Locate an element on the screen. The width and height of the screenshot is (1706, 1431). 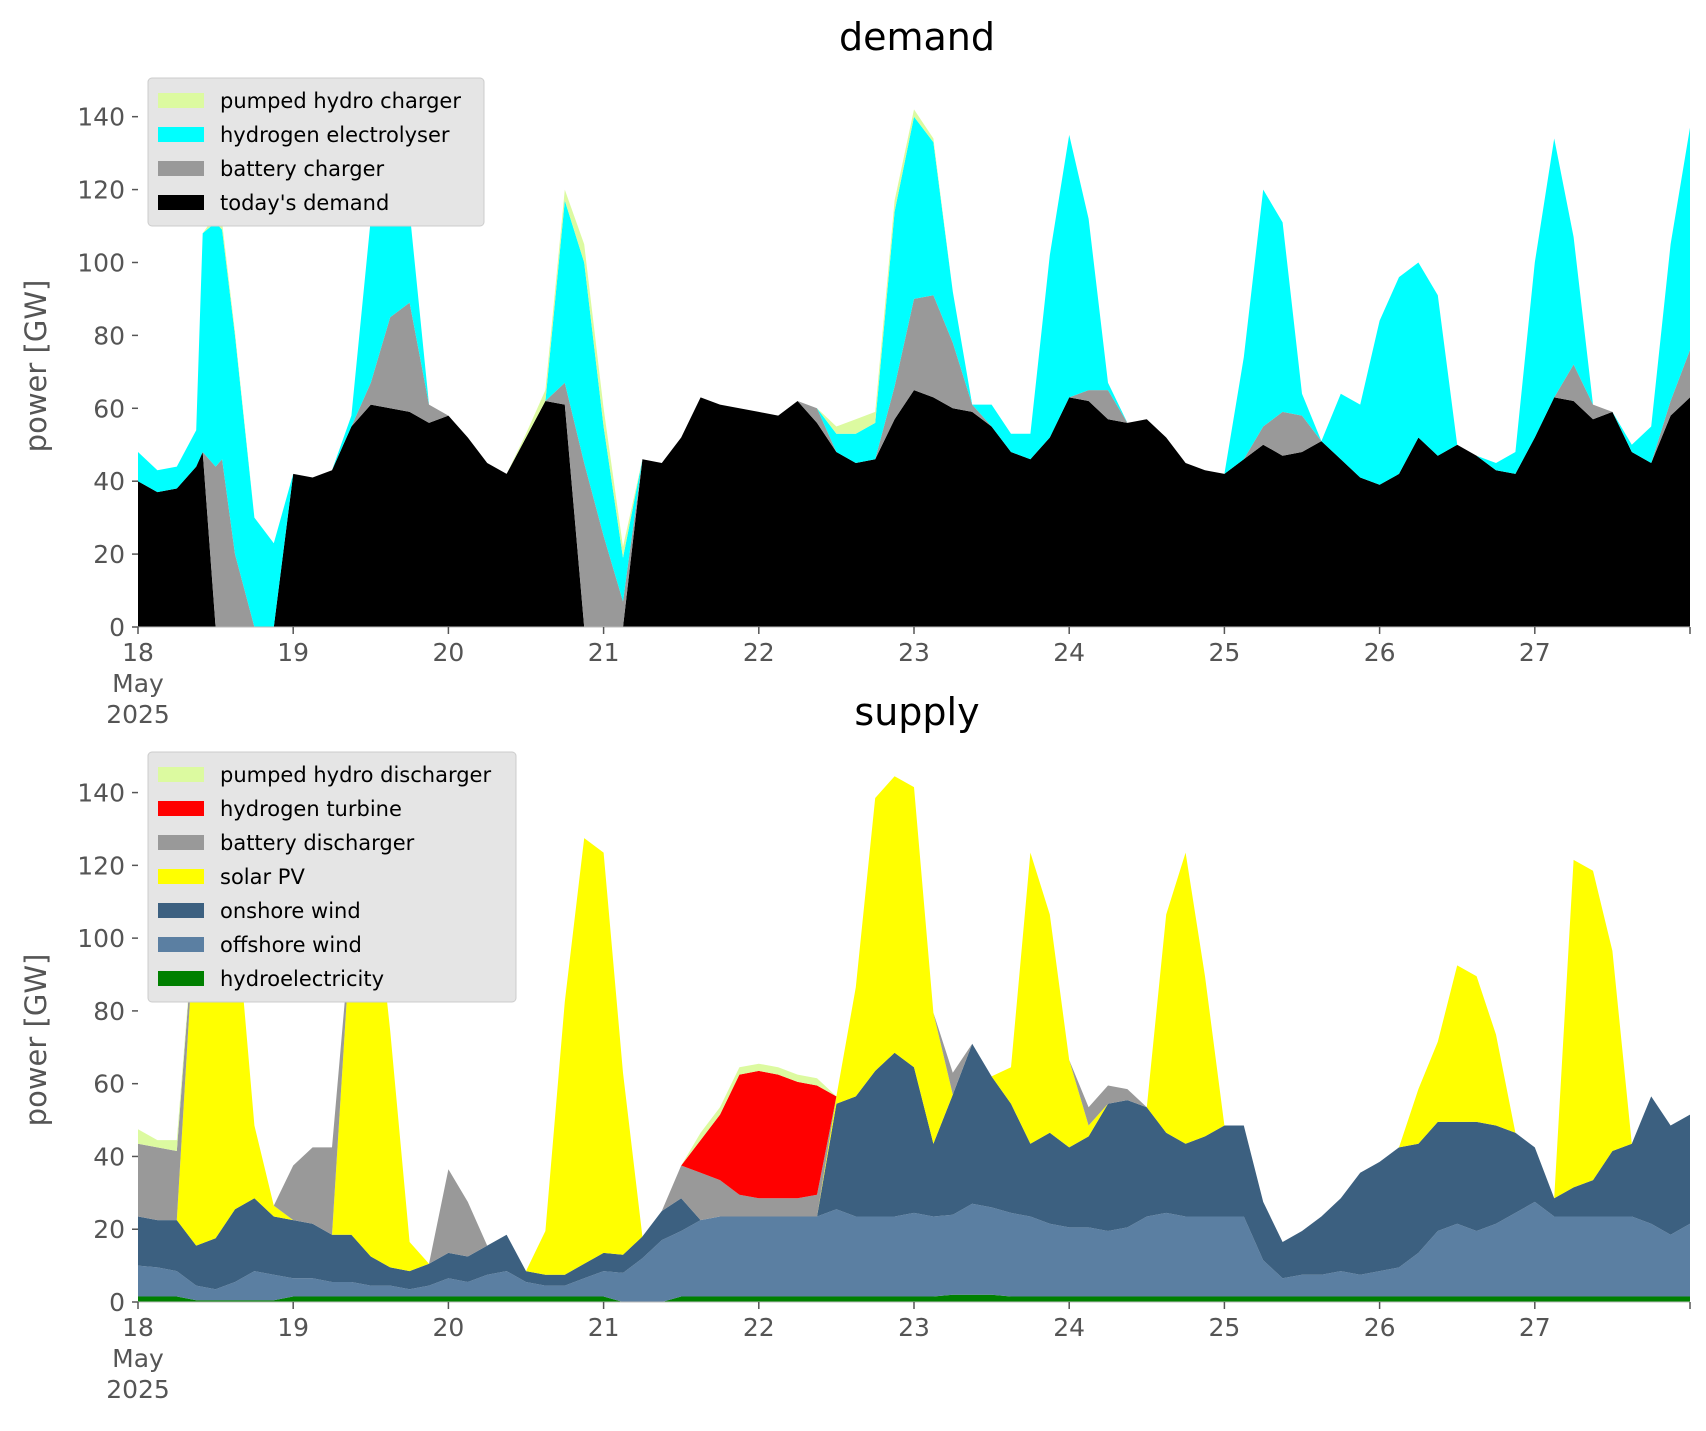
legend-swatch-hydroelectricity is located at coordinates (181, 978).